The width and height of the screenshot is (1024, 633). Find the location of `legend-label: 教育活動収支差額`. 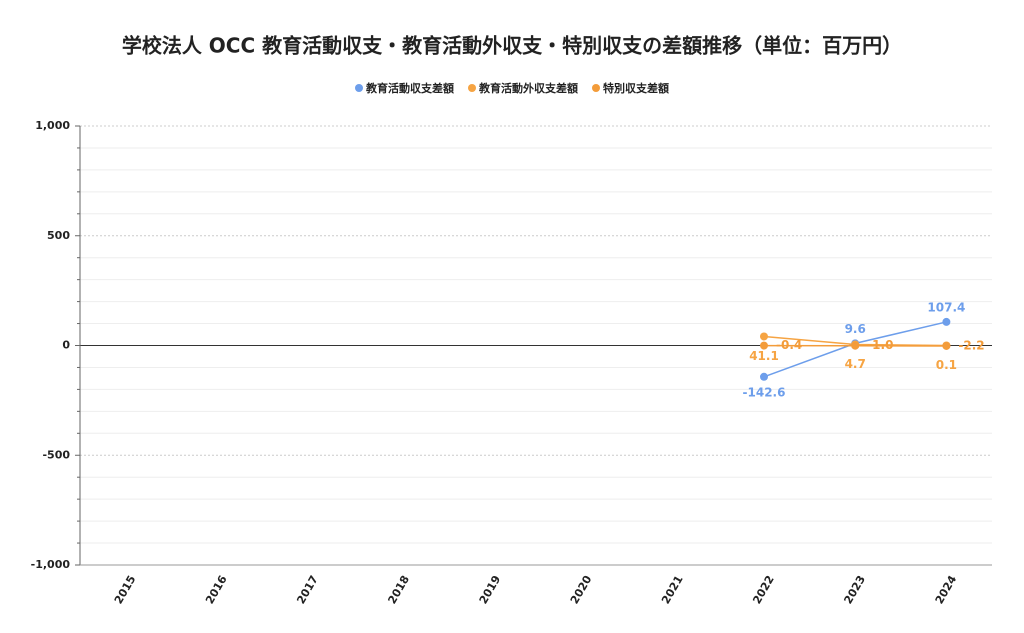

legend-label: 教育活動収支差額 is located at coordinates (409, 88).